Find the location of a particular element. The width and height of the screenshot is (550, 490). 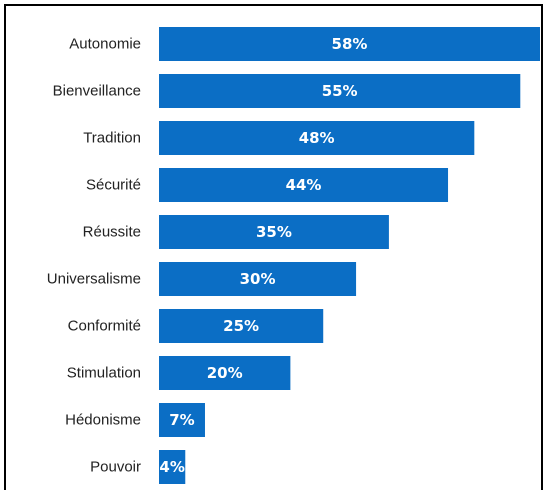

category-label-3: Sécurité is located at coordinates (113, 185).